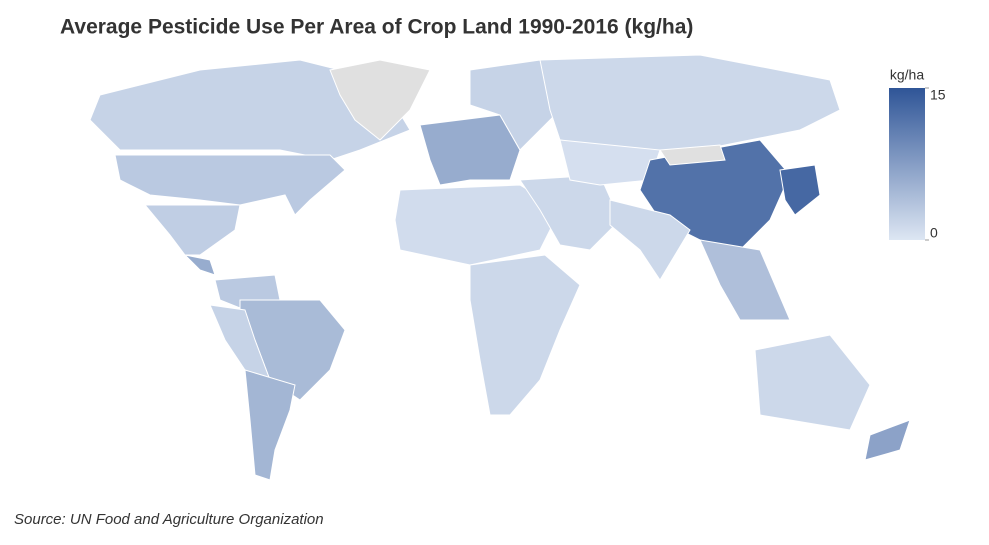 The image size is (989, 545). What do you see at coordinates (934, 233) in the screenshot?
I see `legend-tick-label: 0` at bounding box center [934, 233].